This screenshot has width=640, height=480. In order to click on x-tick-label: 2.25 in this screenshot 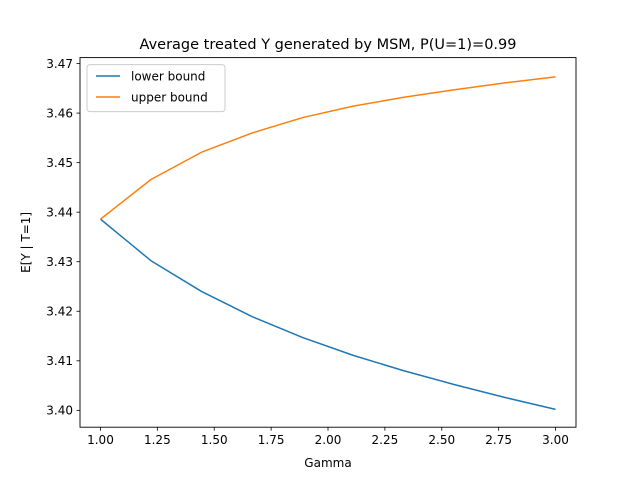, I will do `click(385, 440)`.